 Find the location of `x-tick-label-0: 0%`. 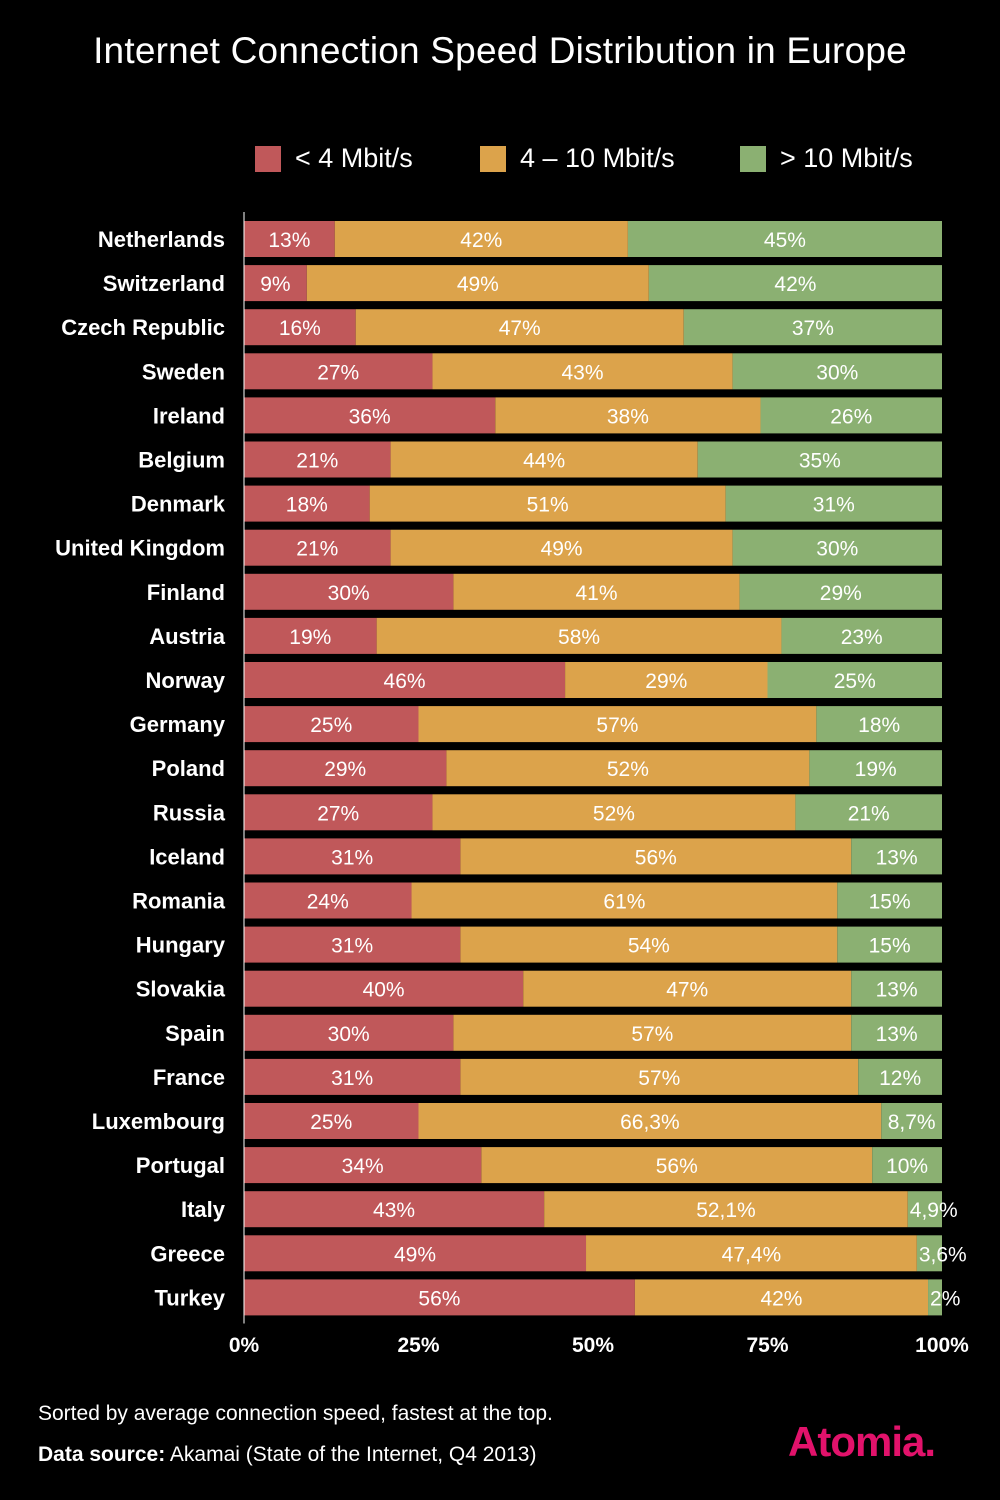

x-tick-label-0: 0% is located at coordinates (244, 1345).